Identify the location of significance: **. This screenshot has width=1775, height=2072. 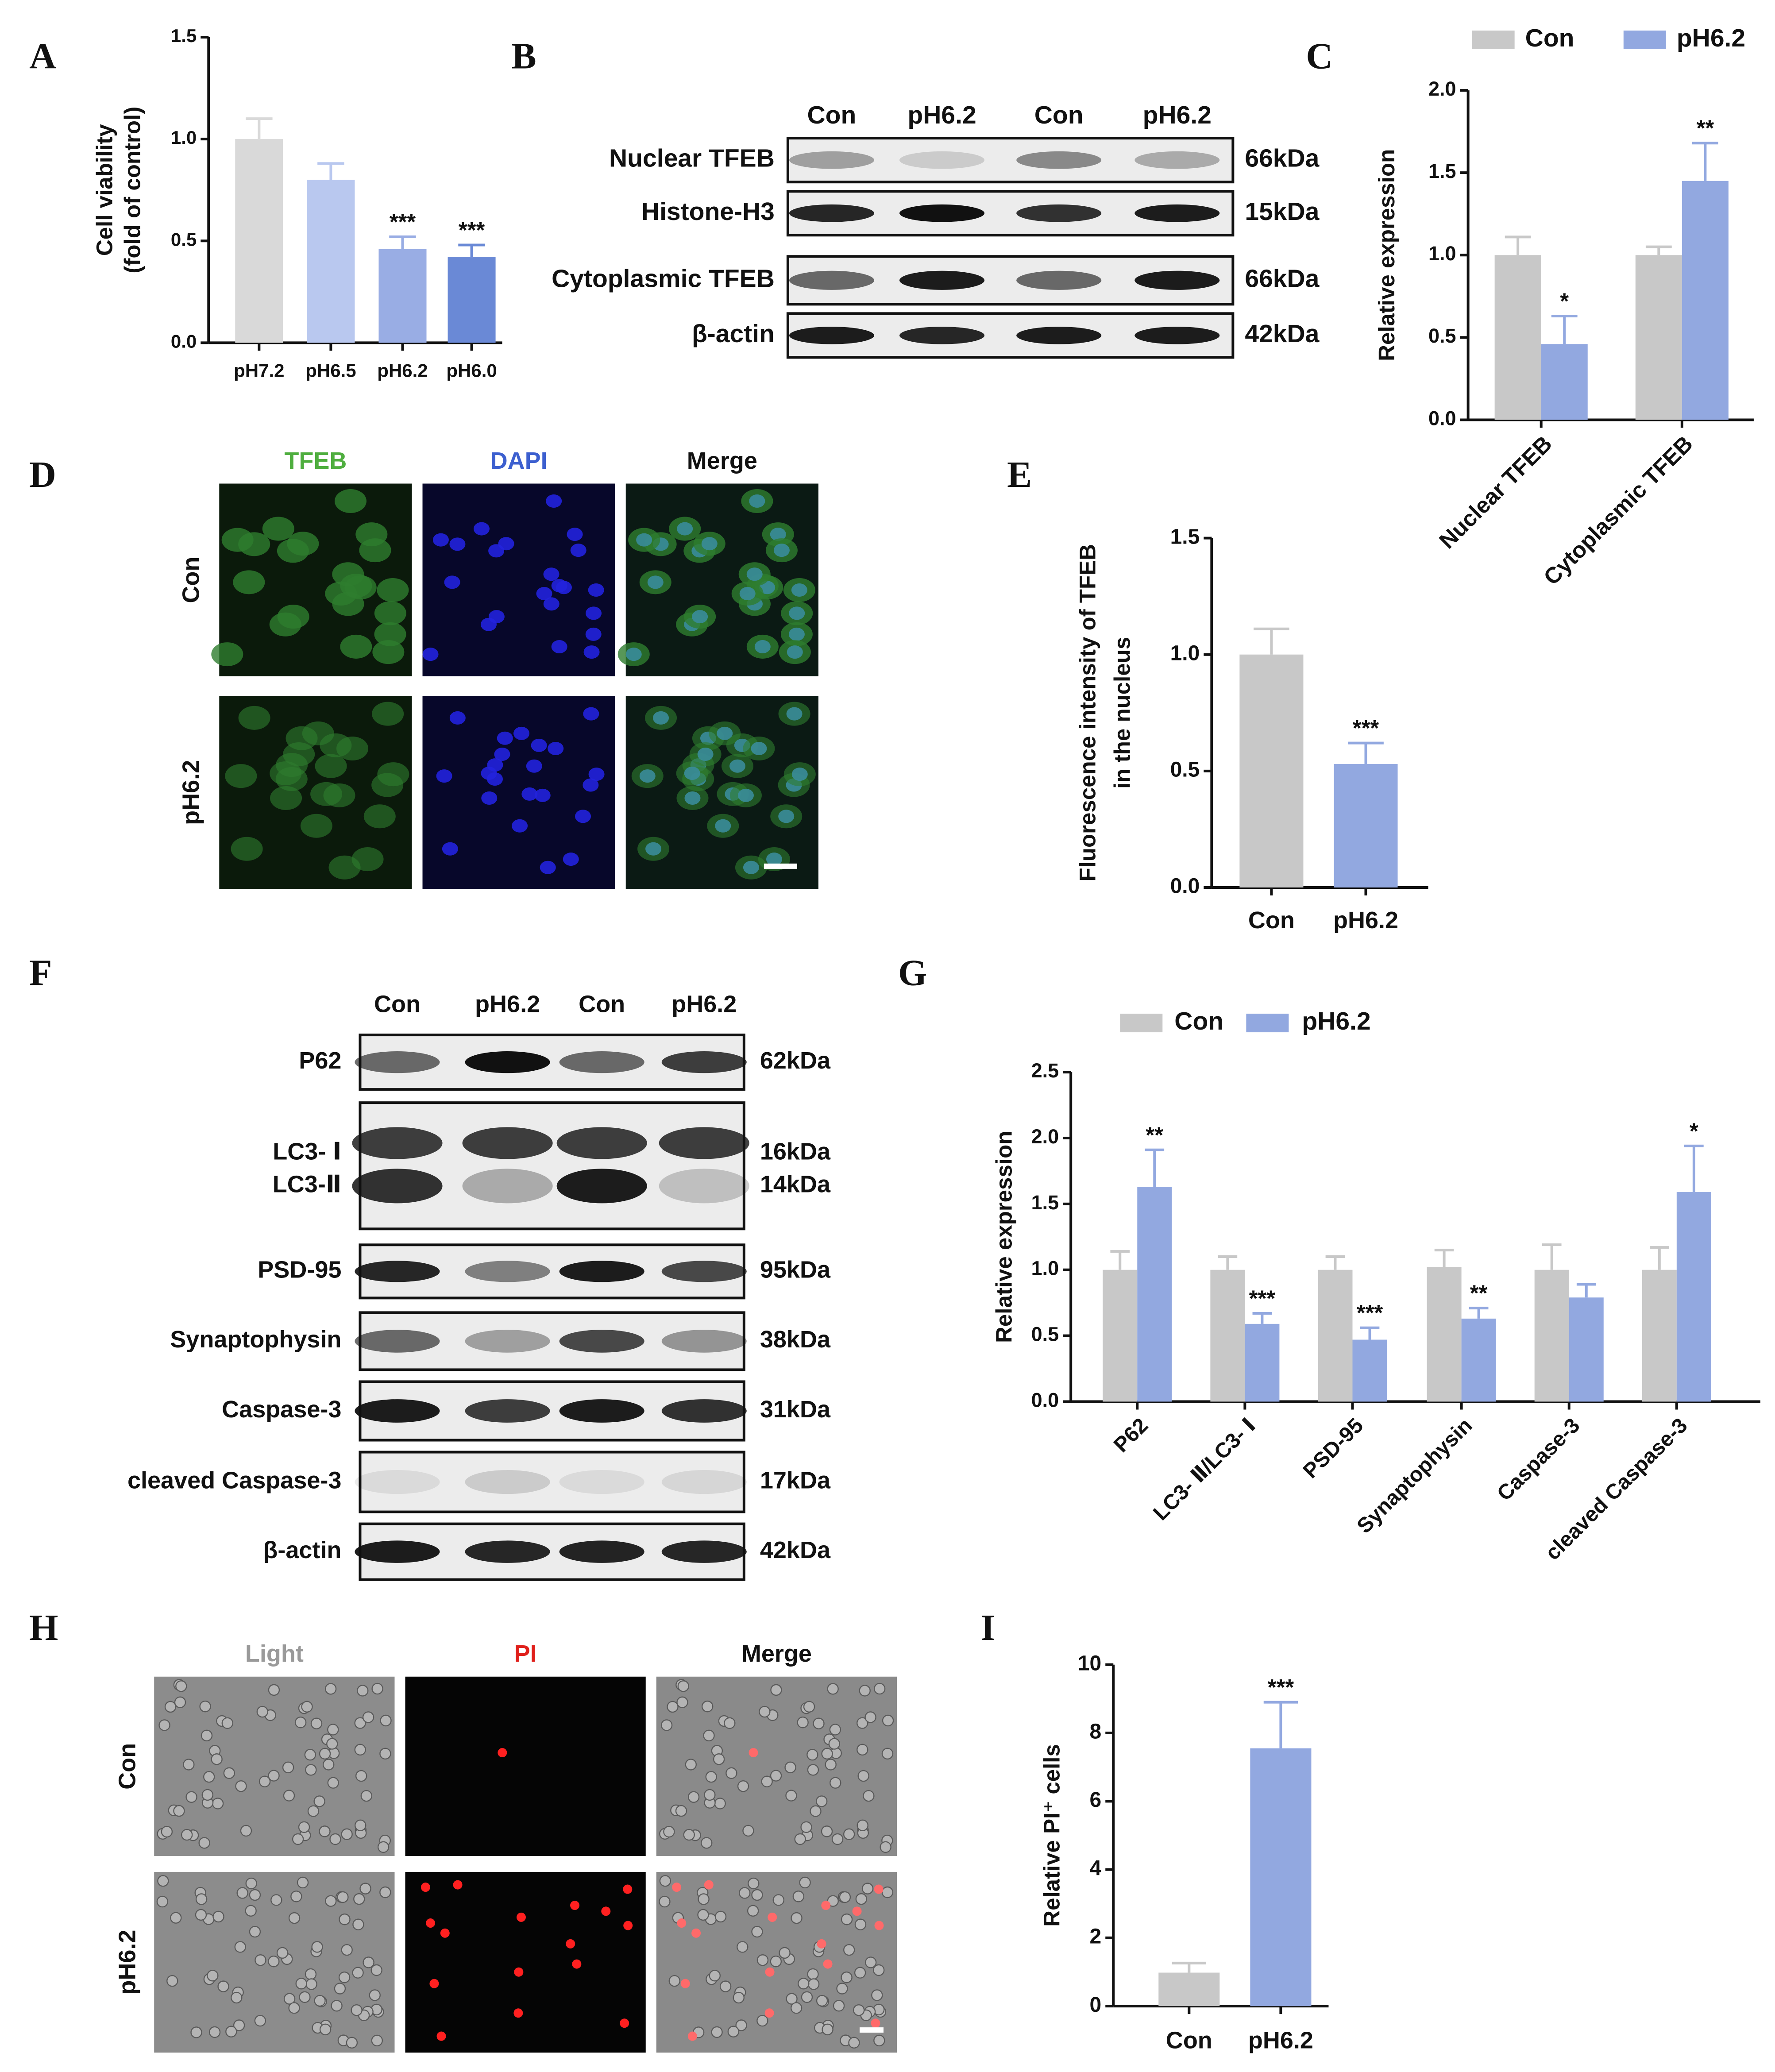
(1154, 1134).